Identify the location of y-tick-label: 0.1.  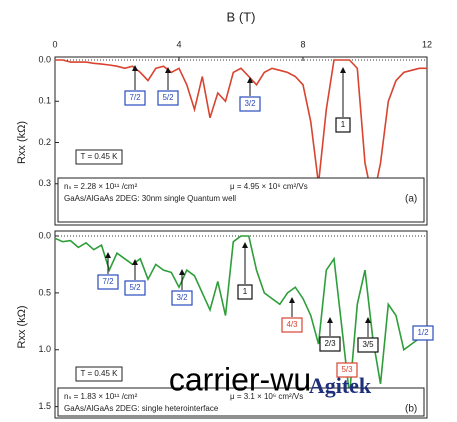
(44, 101).